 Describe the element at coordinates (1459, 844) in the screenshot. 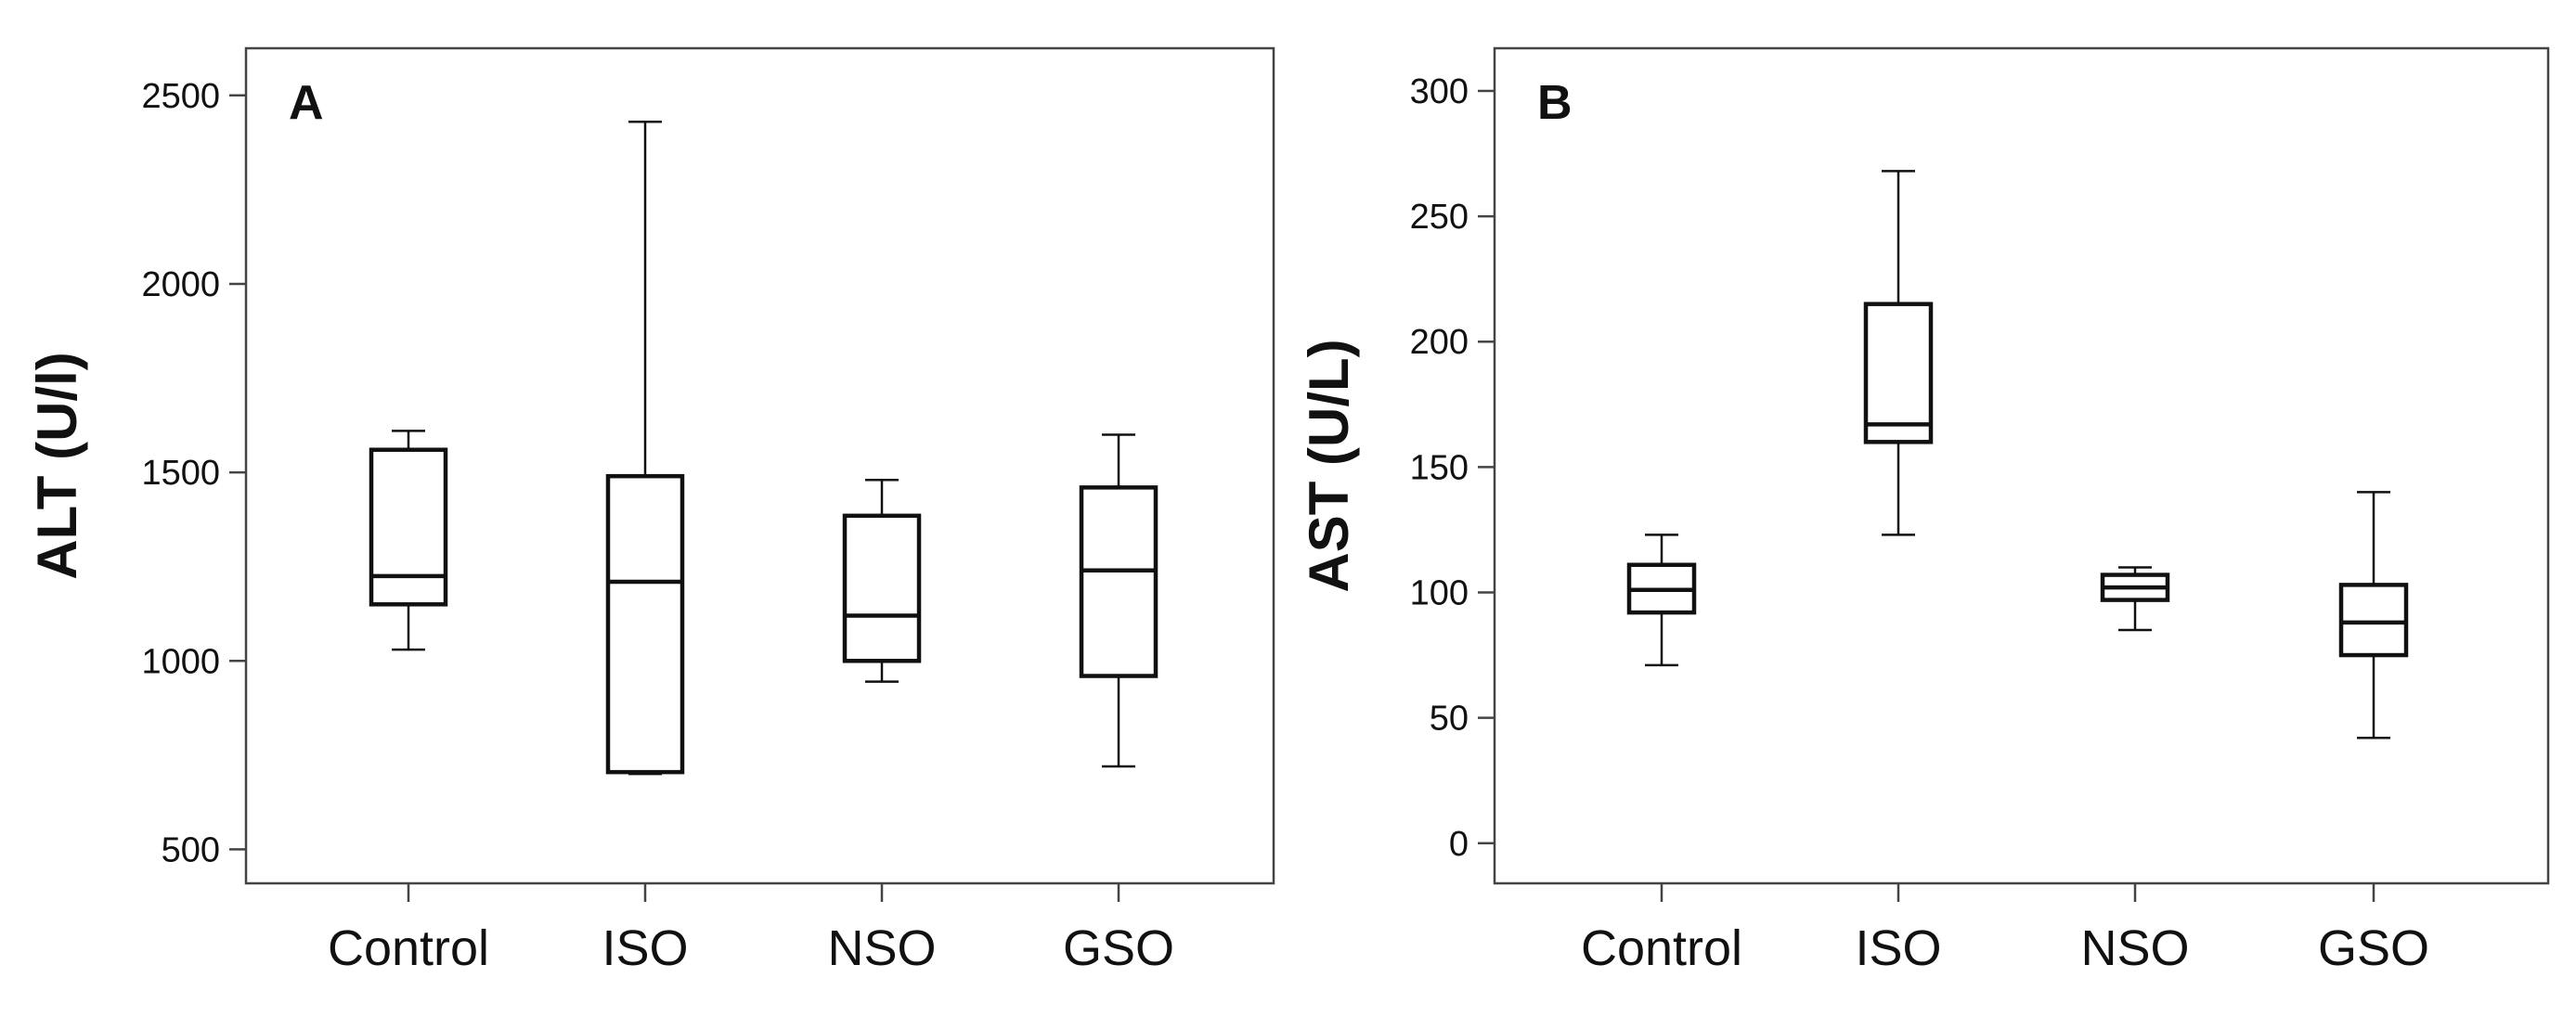

I see `y-tick-label: 0` at that location.